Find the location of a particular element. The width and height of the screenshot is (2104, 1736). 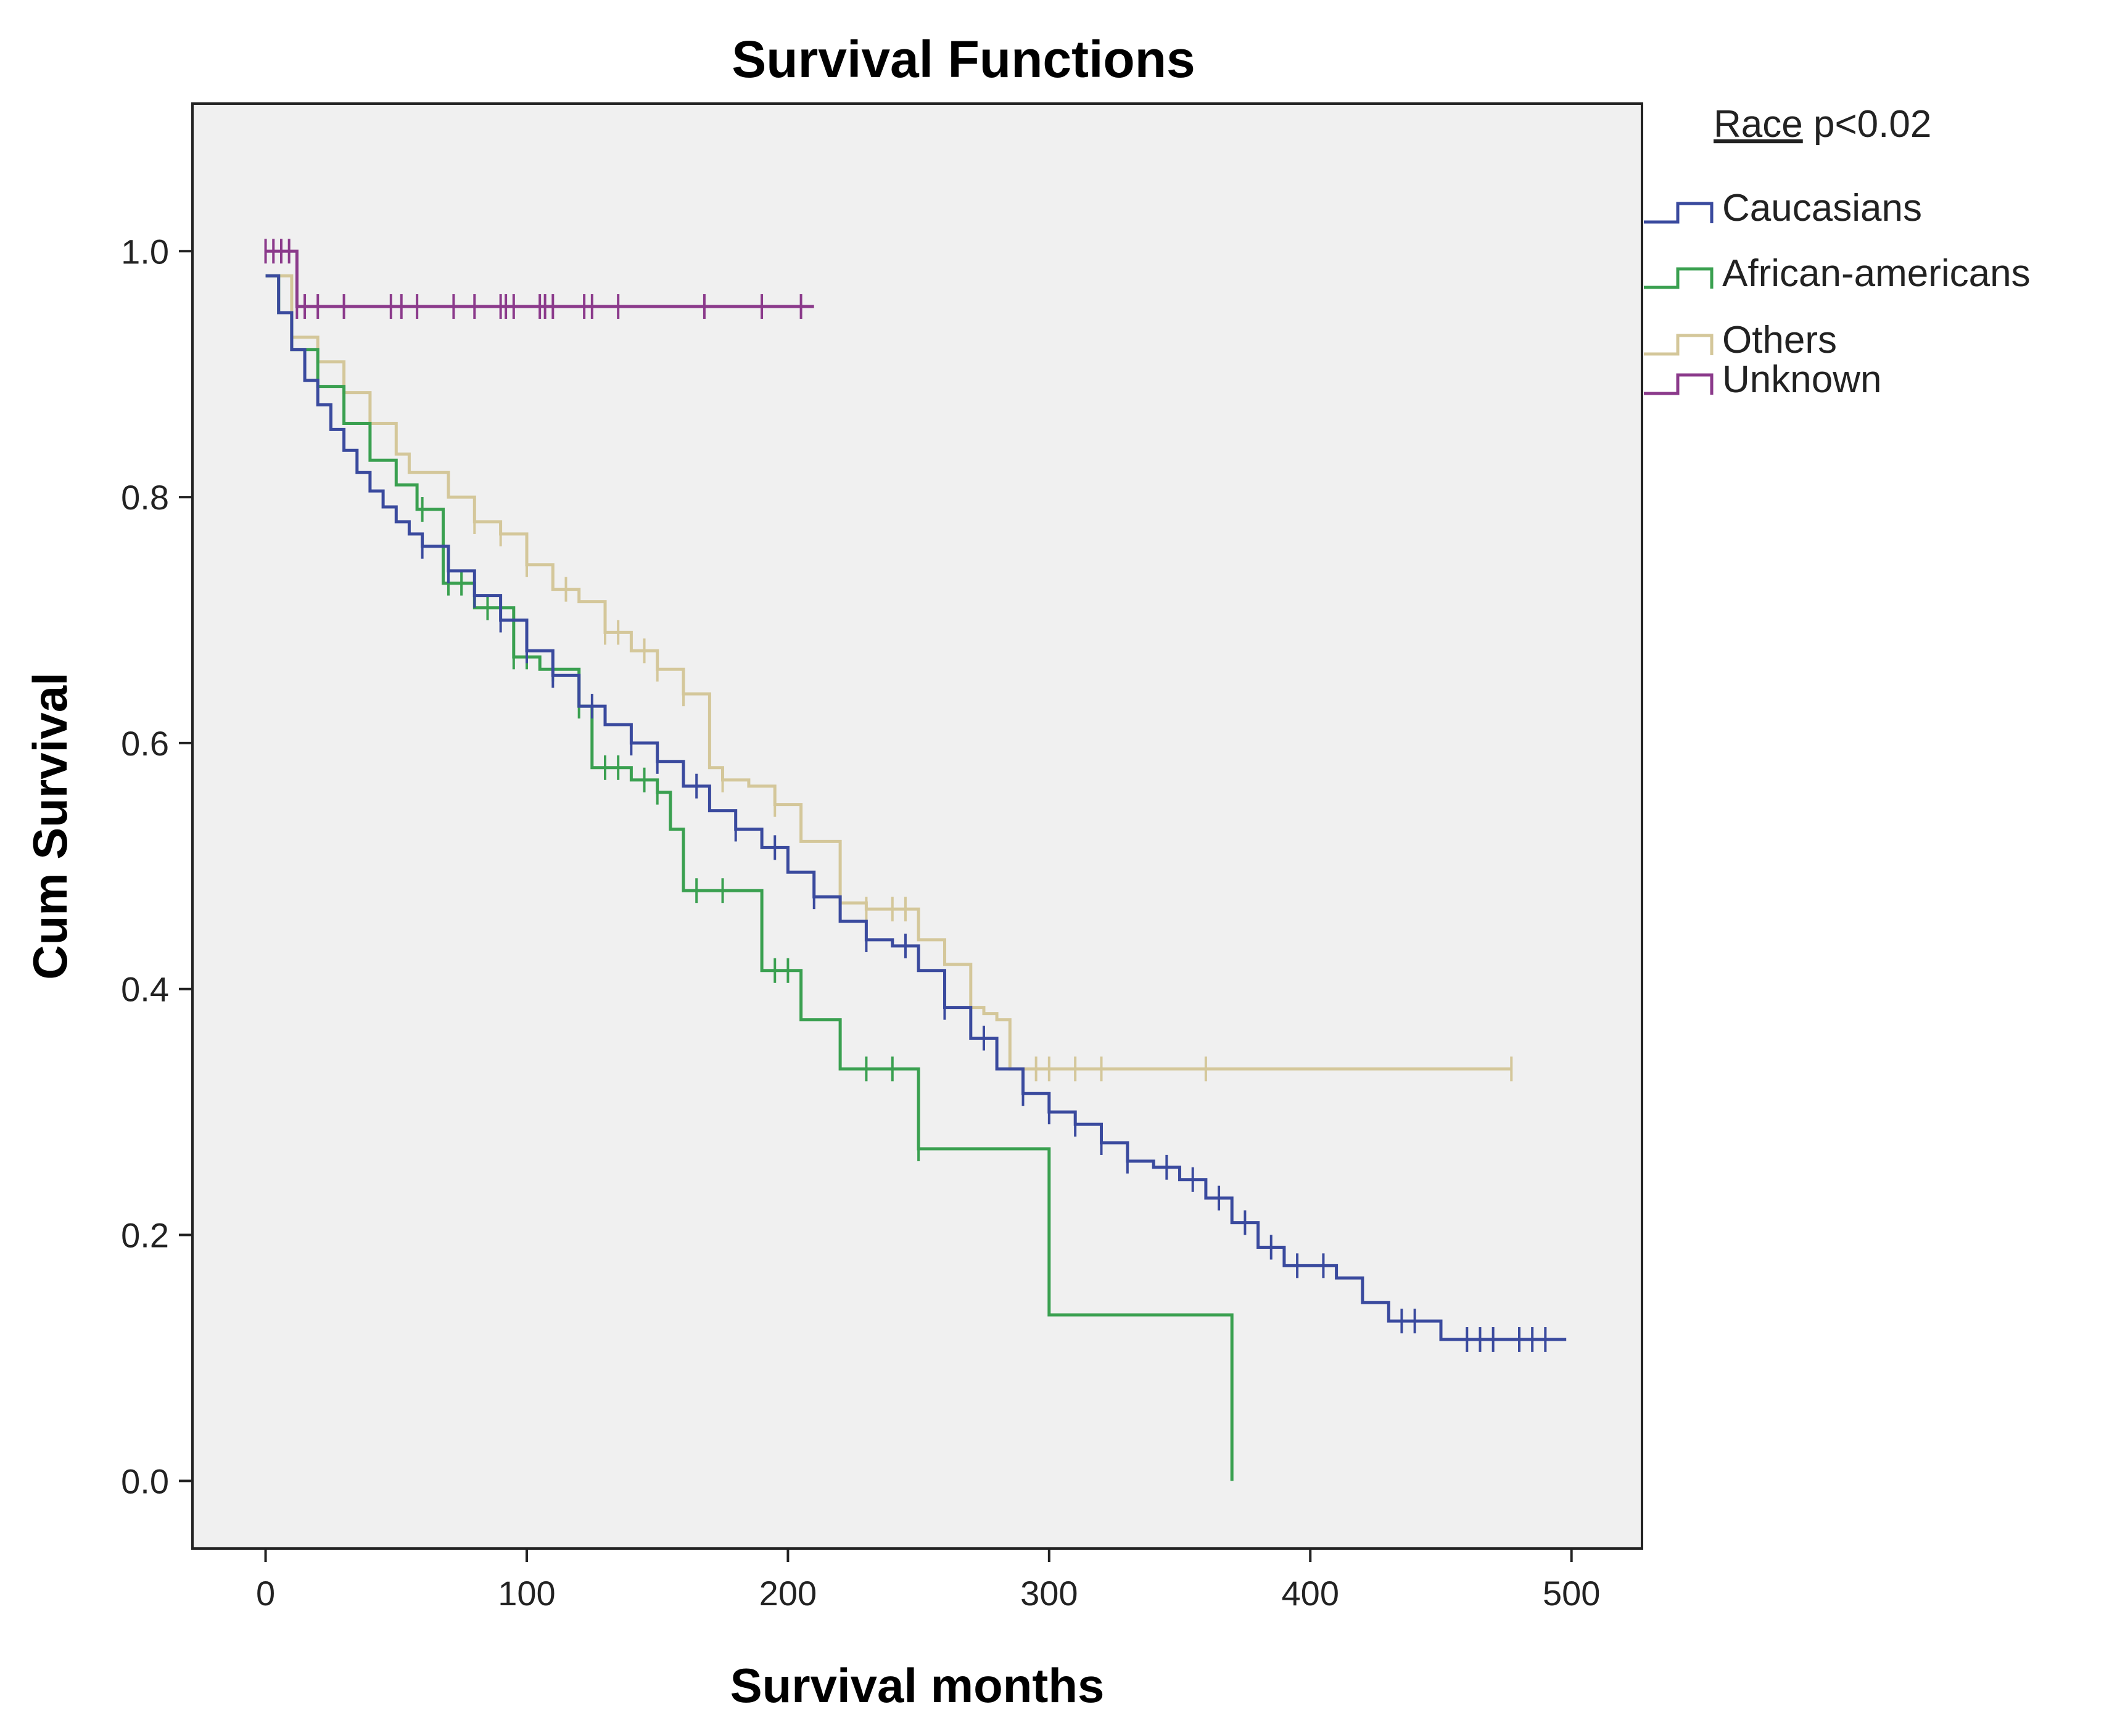

legend-item: Others is located at coordinates (1740, 340).